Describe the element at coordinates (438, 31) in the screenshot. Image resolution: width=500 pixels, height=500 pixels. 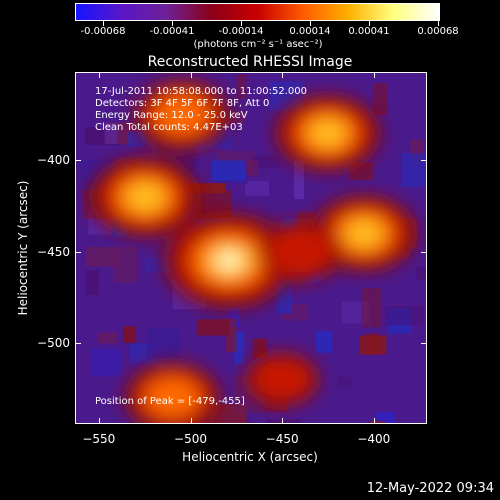
I see `colorbar-tick-label: 0.00068` at that location.